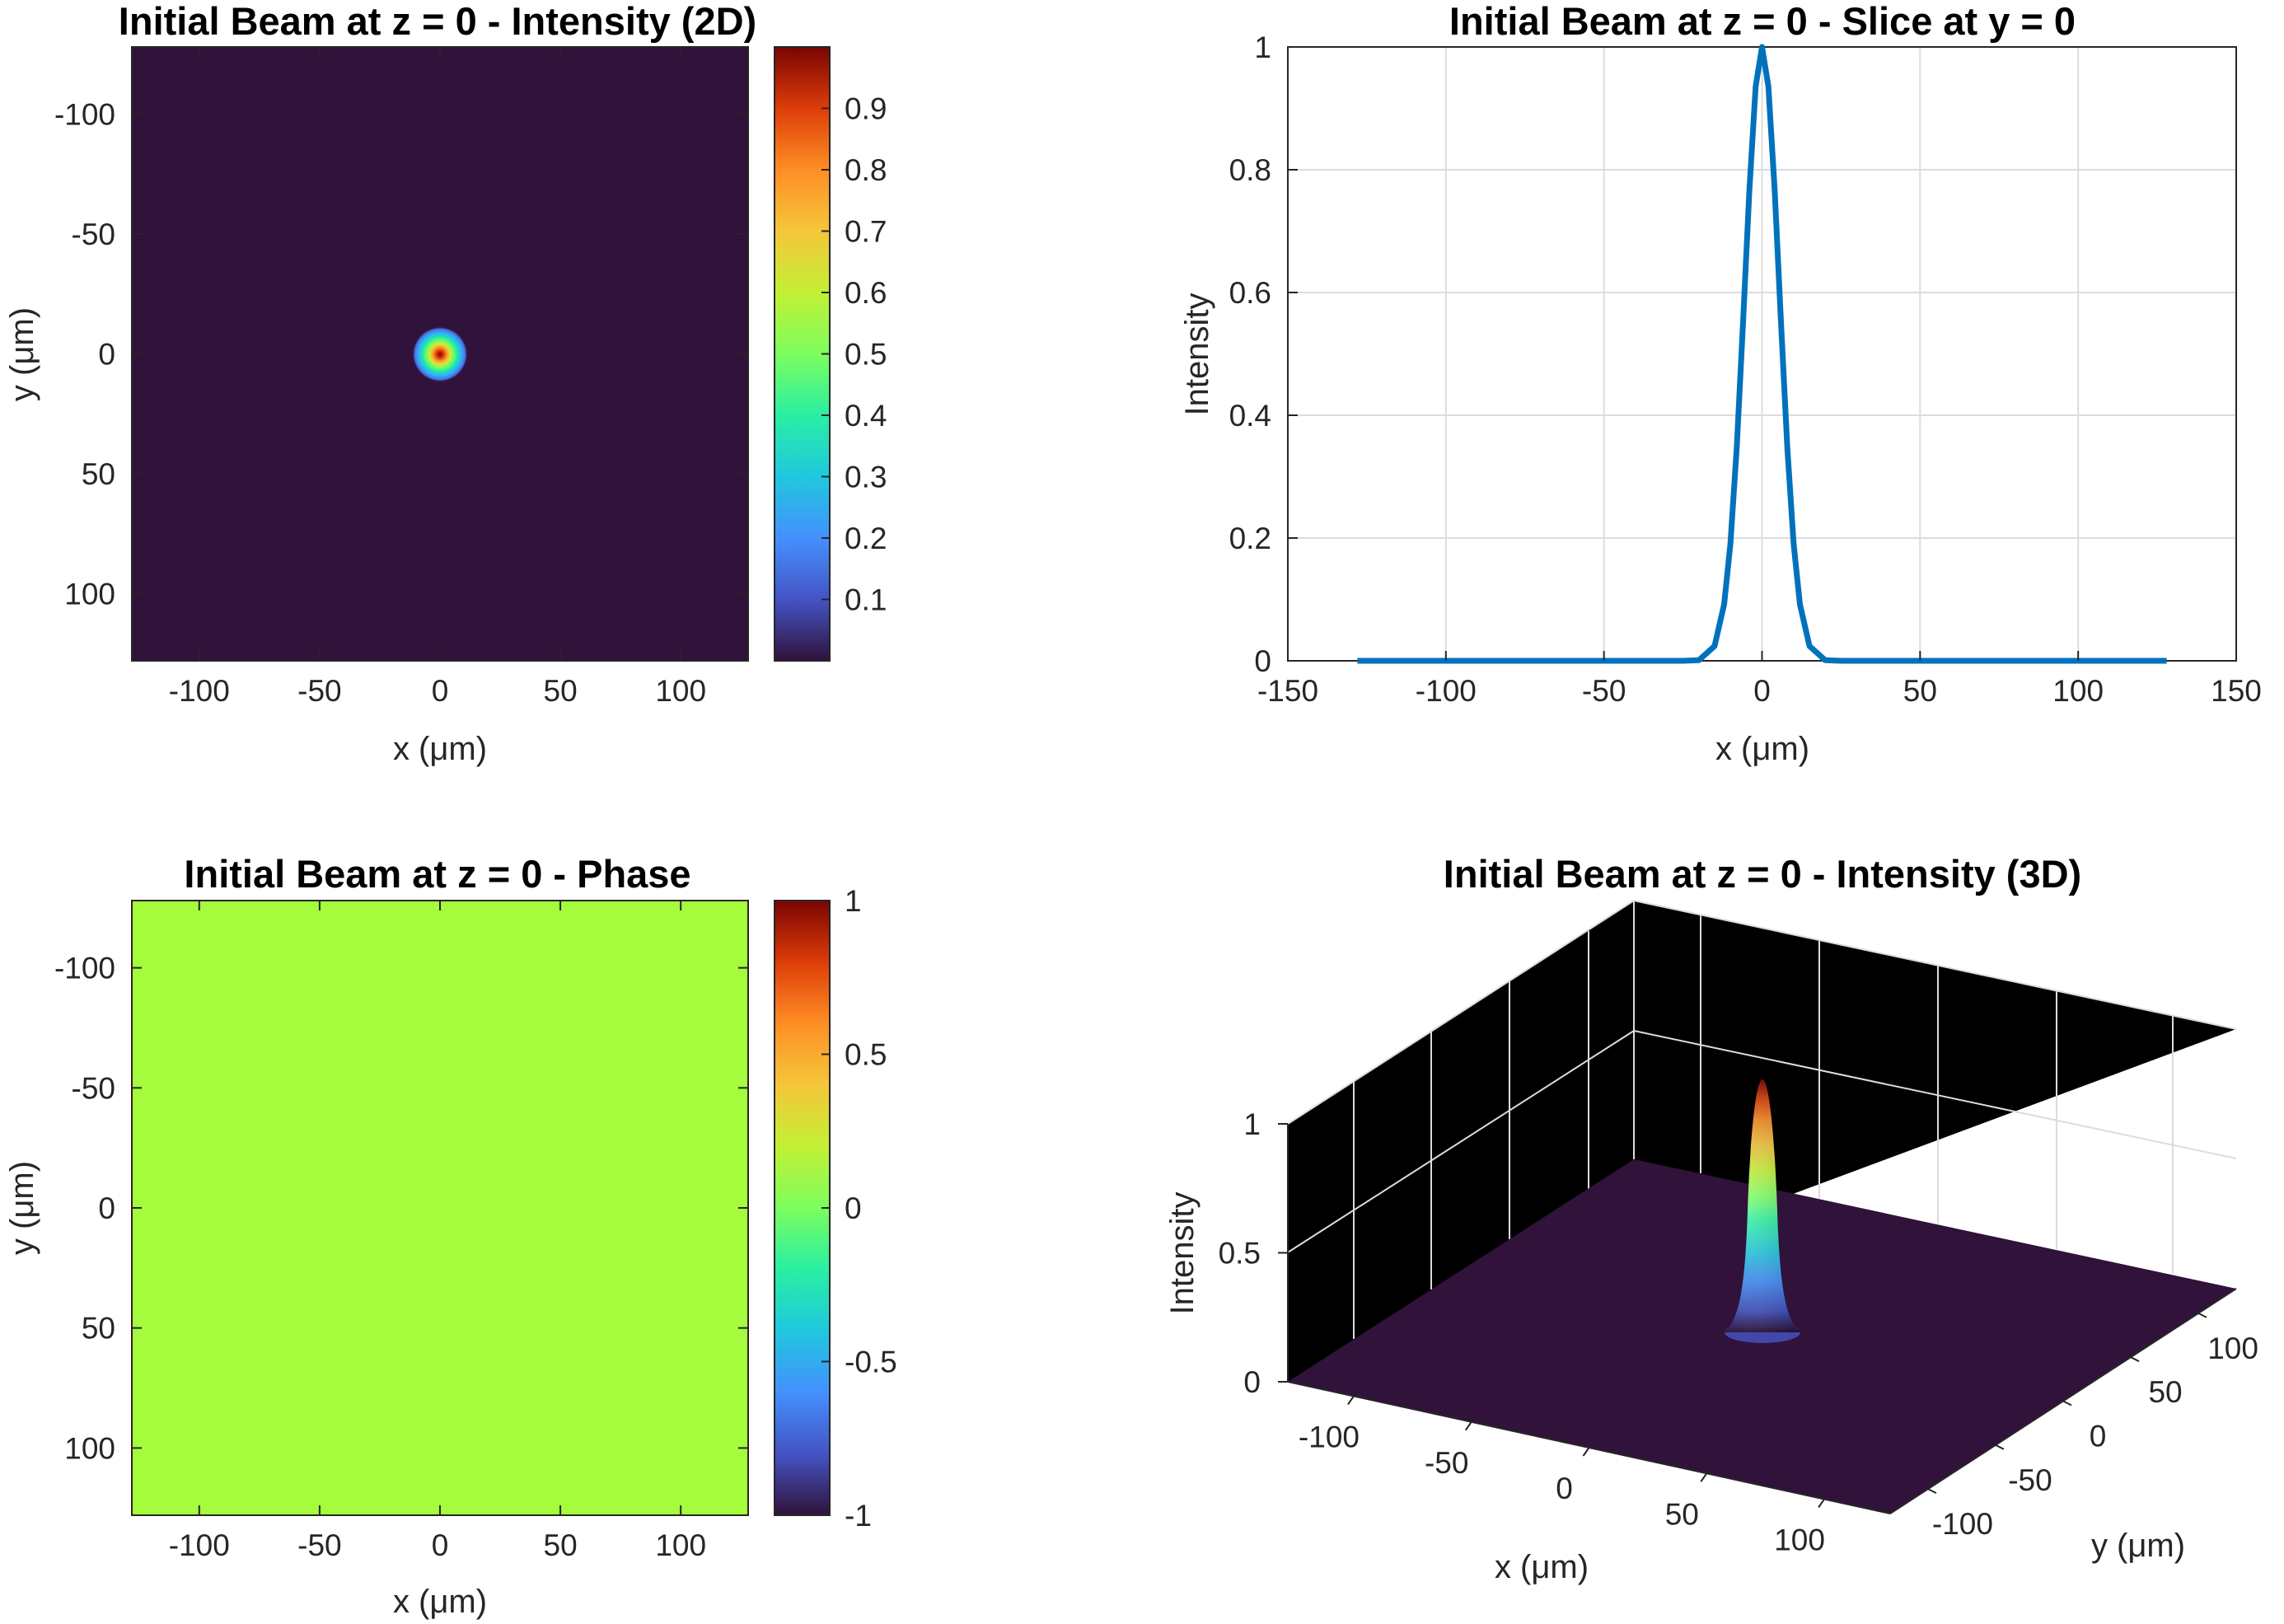 This screenshot has width=2284, height=1624. I want to click on surface-peak, so click(1762, 1211).